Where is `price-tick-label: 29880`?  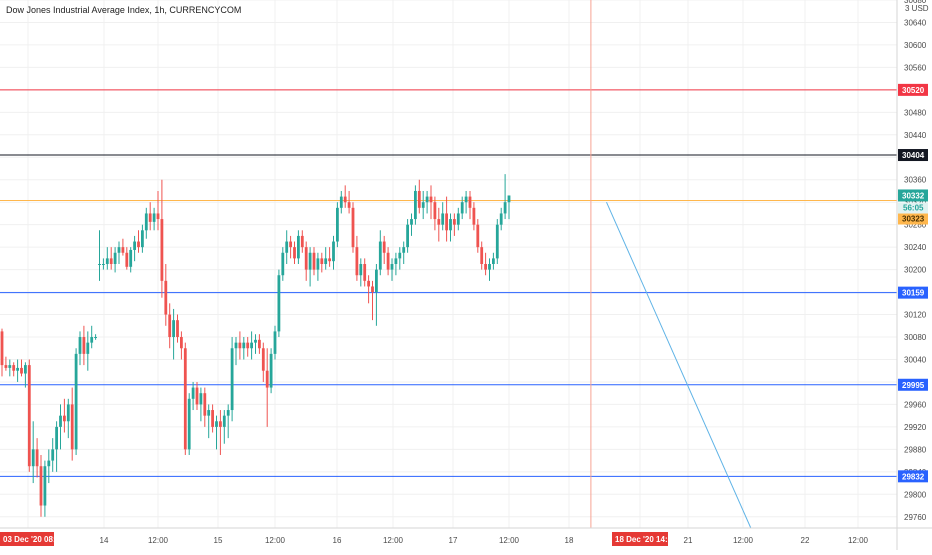
price-tick-label: 29880 is located at coordinates (915, 449).